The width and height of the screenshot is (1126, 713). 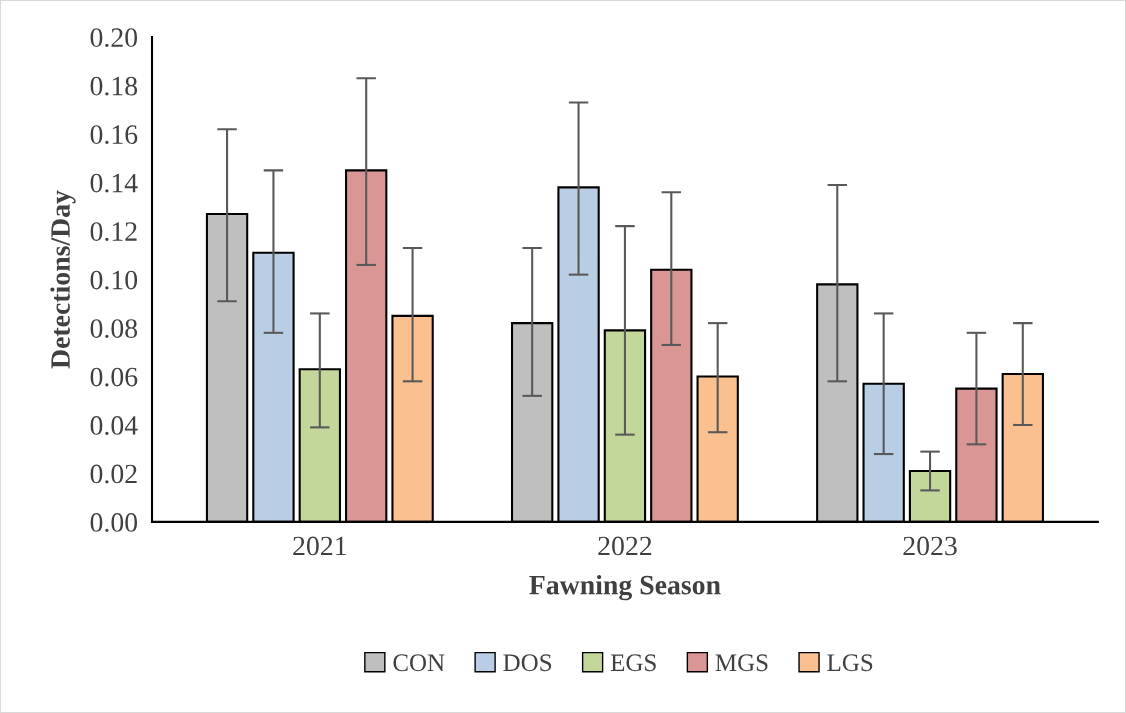 What do you see at coordinates (625, 587) in the screenshot?
I see `x-axis-title: Fawning Season` at bounding box center [625, 587].